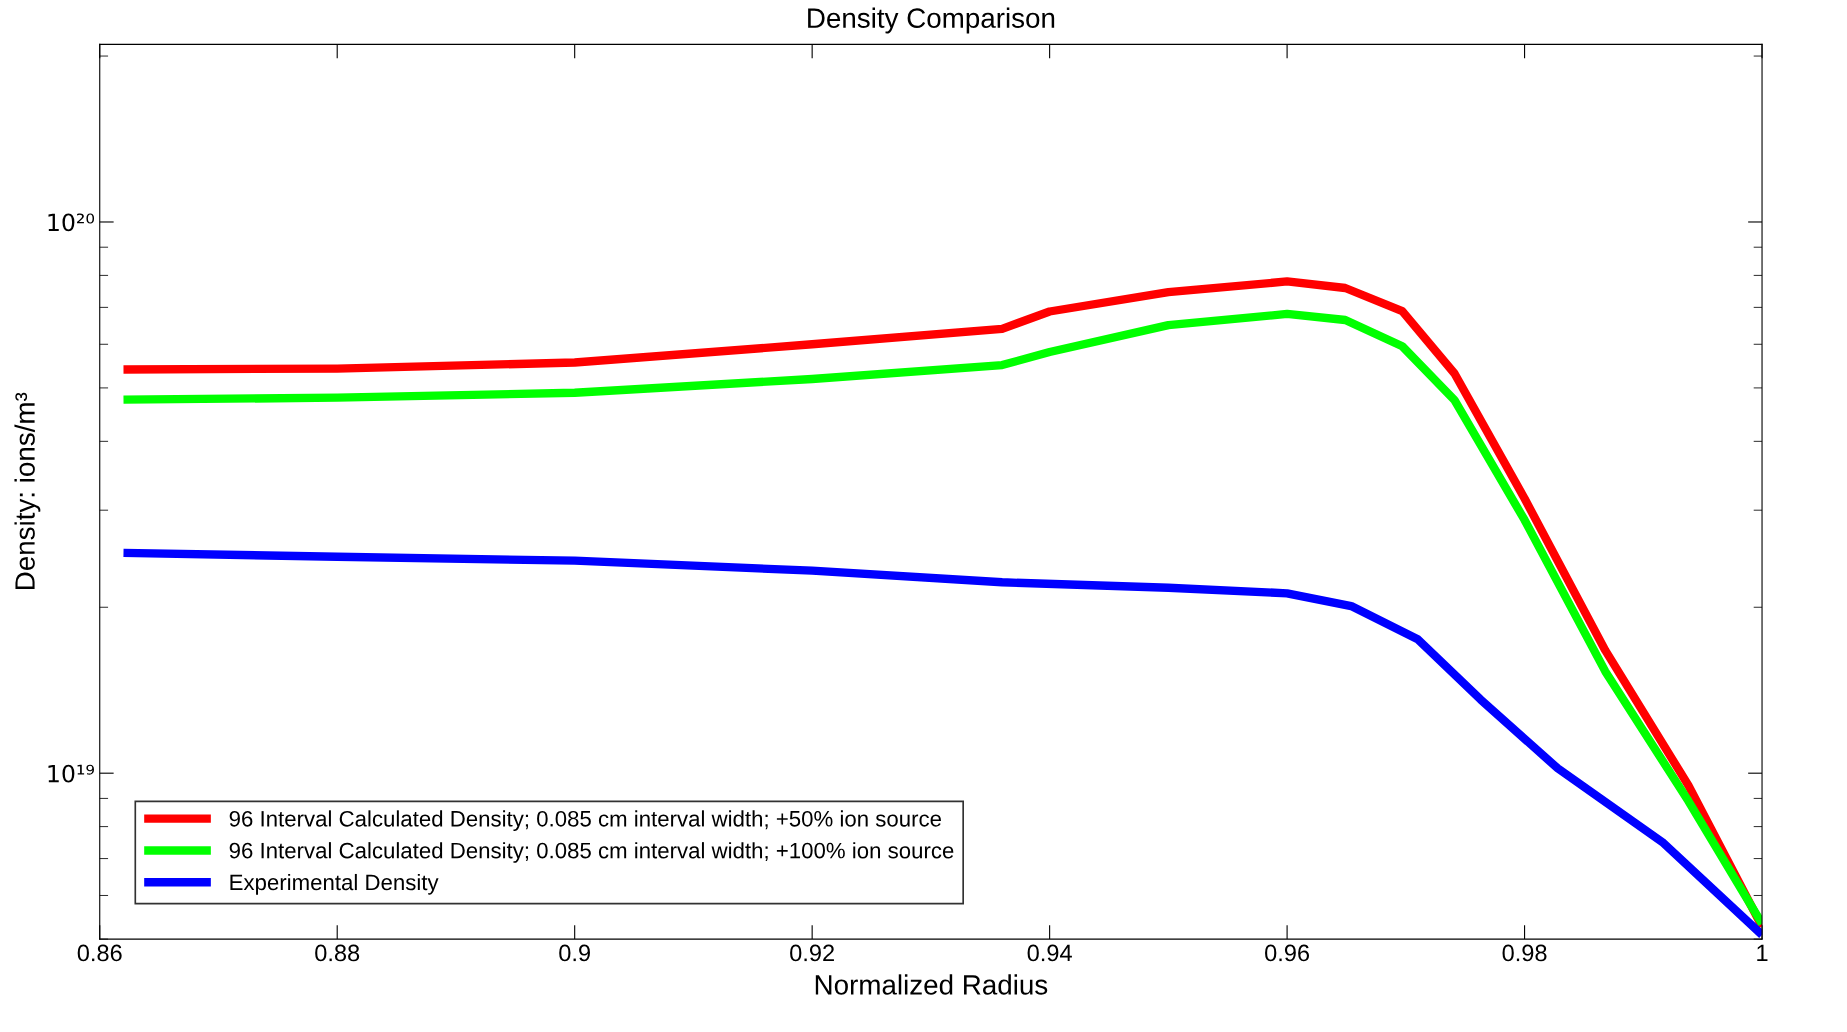 This screenshot has height=1032, width=1847. Describe the element at coordinates (1524, 953) in the screenshot. I see `x-tick-label: 0.98` at that location.